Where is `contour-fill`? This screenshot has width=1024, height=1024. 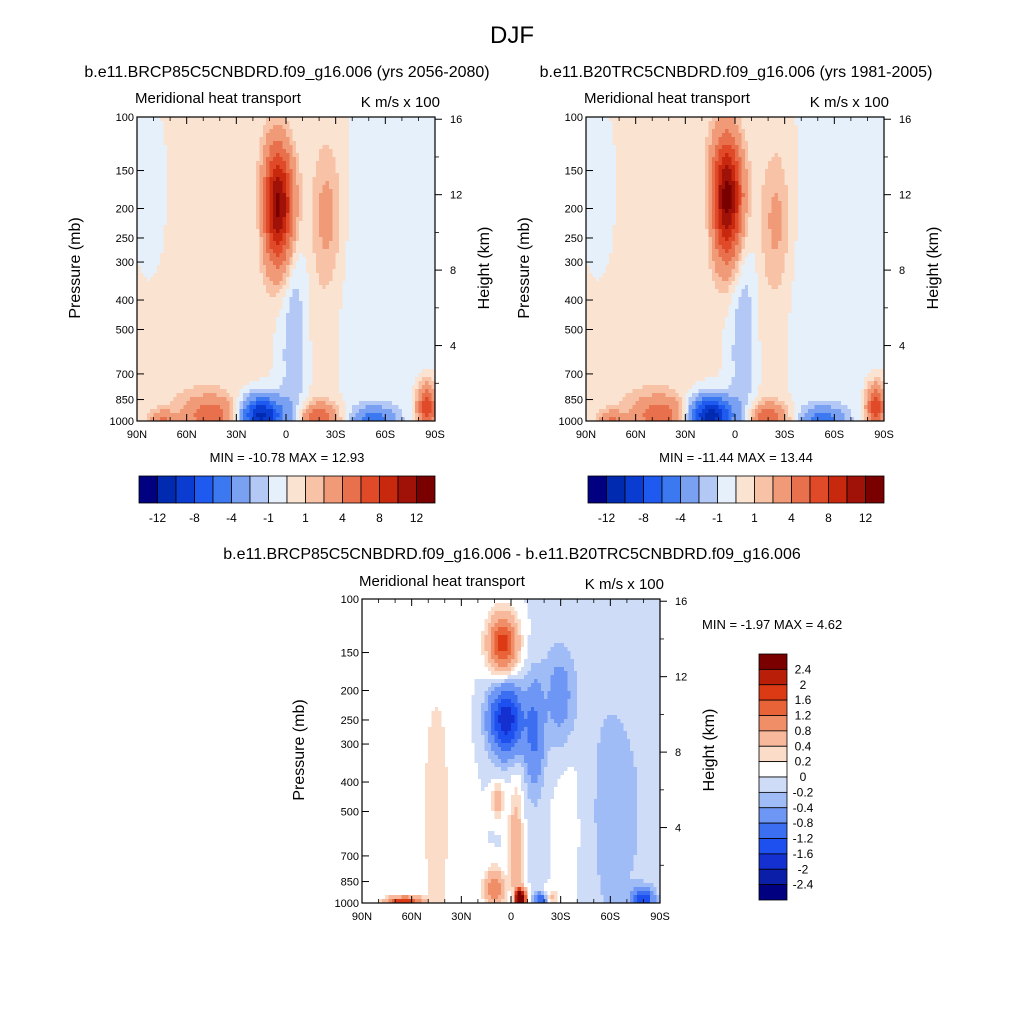 contour-fill is located at coordinates (286, 269).